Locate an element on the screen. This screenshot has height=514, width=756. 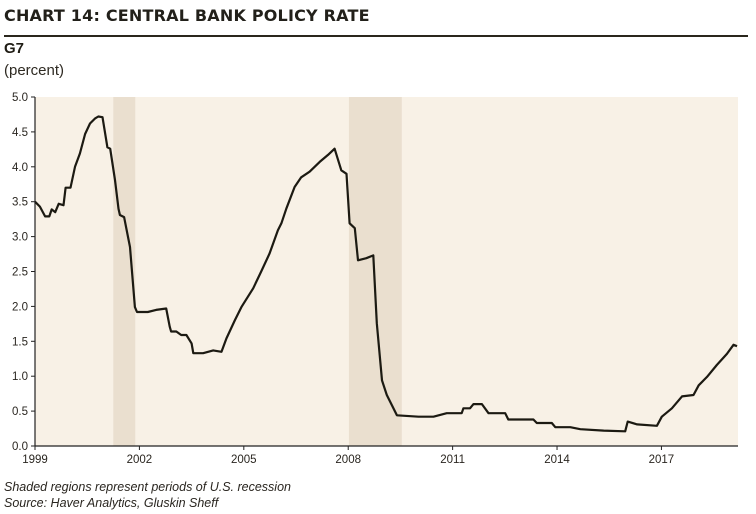
x-tick-label: 1999 is located at coordinates (35, 460).